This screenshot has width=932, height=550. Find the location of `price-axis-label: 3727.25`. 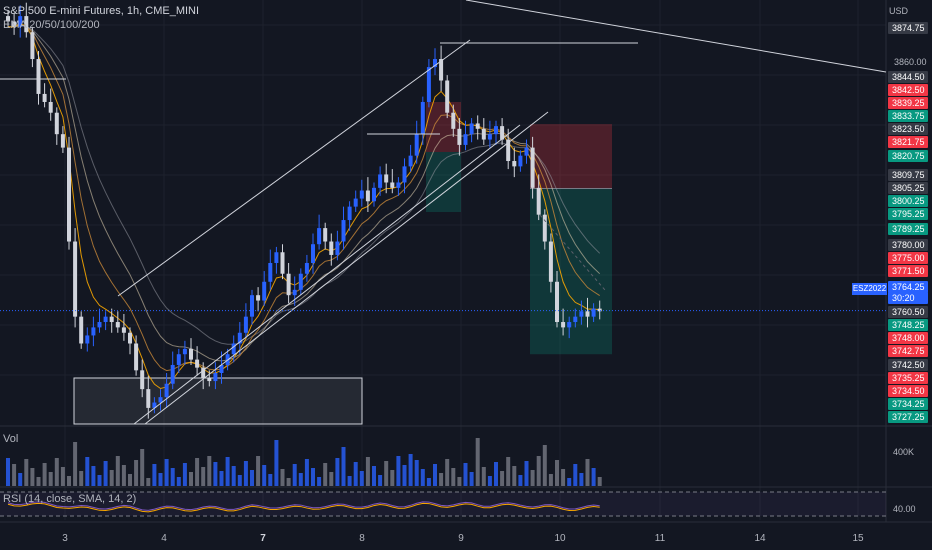

price-axis-label: 3727.25 is located at coordinates (908, 417).